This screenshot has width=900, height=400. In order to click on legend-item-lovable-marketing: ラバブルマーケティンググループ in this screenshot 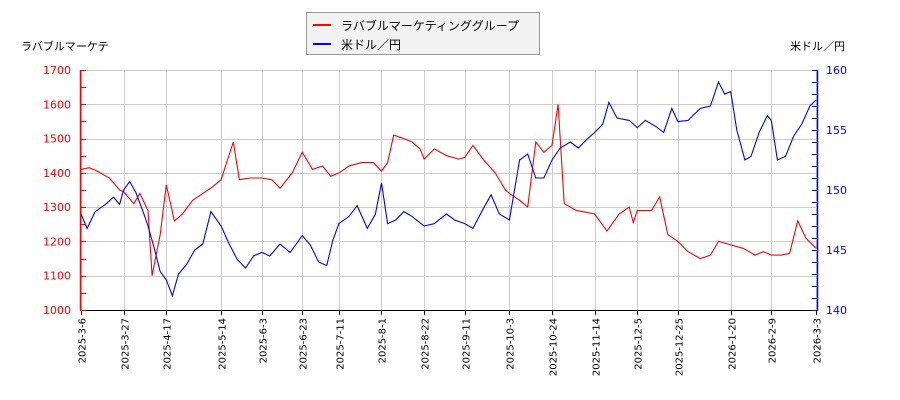, I will do `click(416, 25)`.